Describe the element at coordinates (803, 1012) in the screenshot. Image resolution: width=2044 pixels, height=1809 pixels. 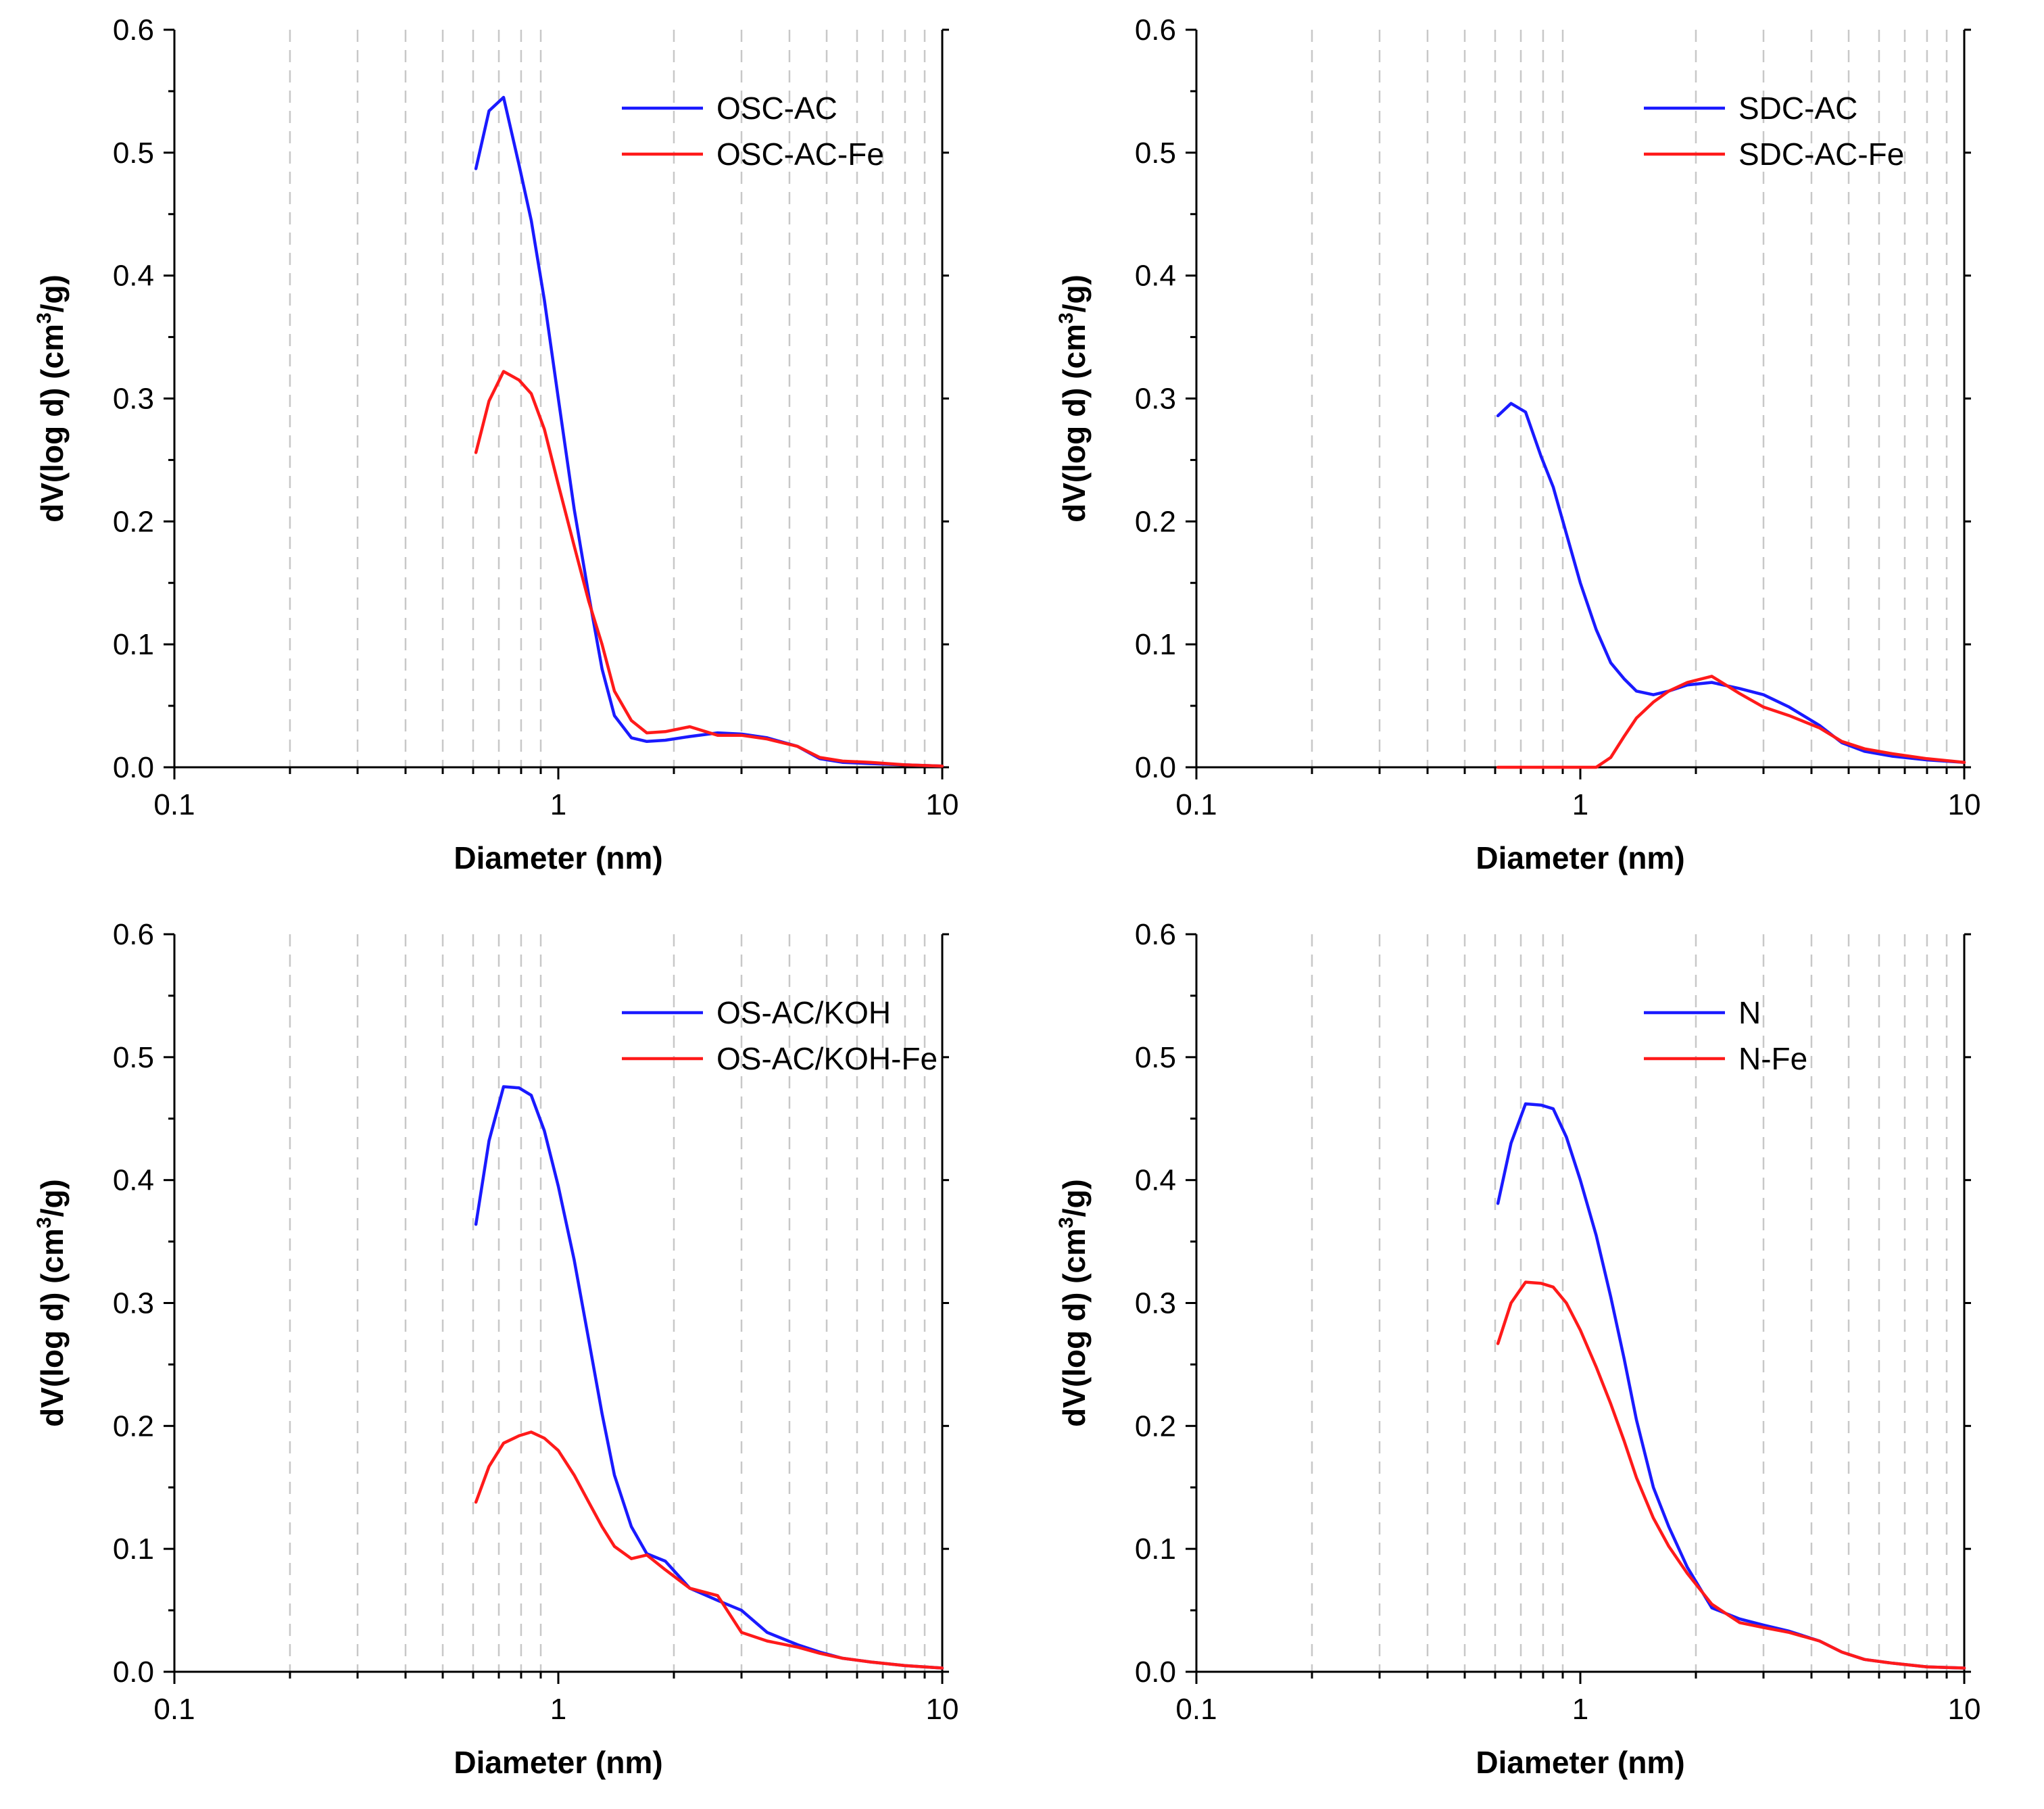
I see `legend-label-os-ac-koh: OS-AC/KOH` at that location.